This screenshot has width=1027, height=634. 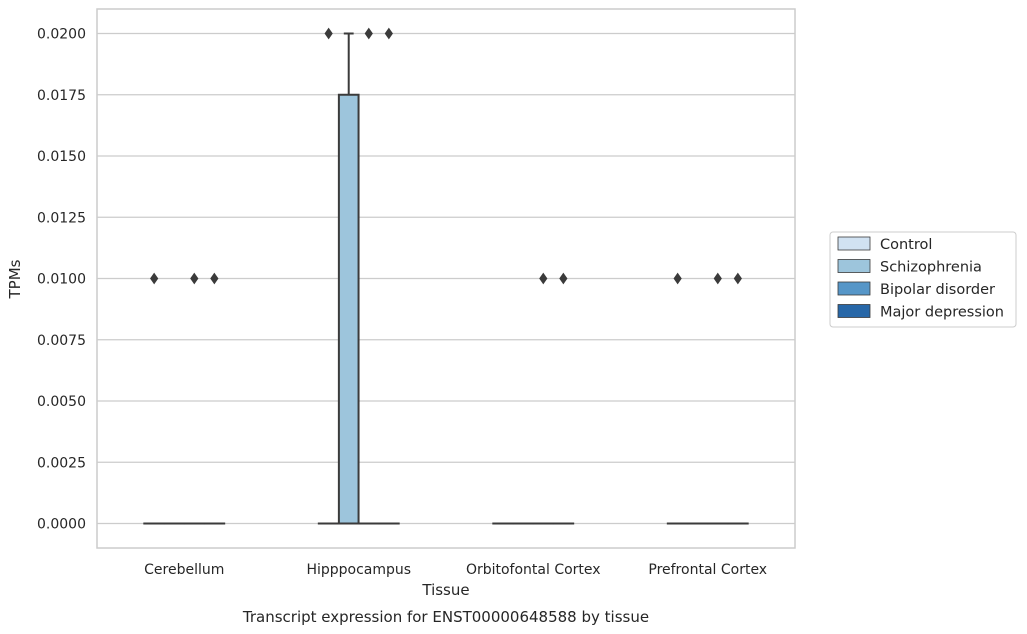 What do you see at coordinates (931, 268) in the screenshot?
I see `legend-label: Schizophrenia` at bounding box center [931, 268].